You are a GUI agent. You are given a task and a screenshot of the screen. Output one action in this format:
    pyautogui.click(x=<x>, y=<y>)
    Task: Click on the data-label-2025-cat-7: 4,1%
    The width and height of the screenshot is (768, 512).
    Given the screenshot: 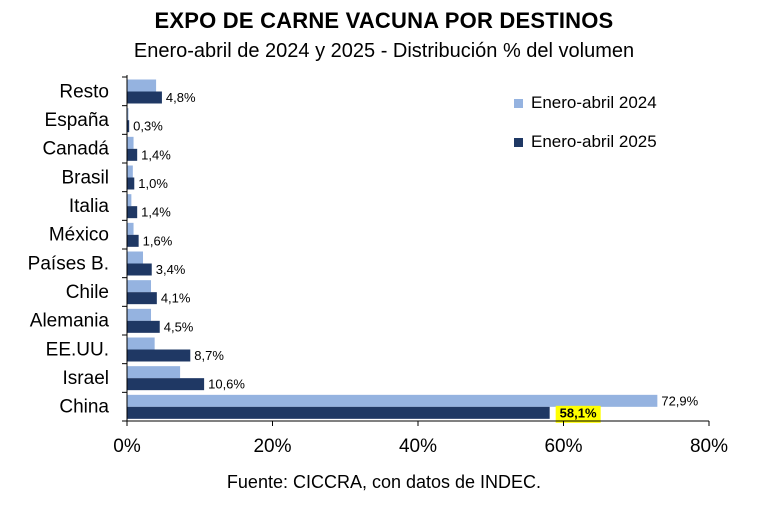 What is the action you would take?
    pyautogui.click(x=176, y=298)
    